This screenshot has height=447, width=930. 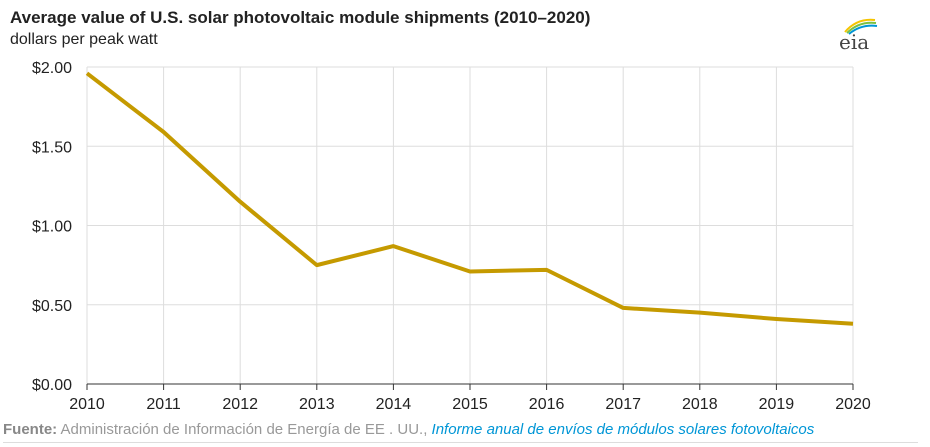 I want to click on footer-label: Fuente:, so click(x=30, y=429).